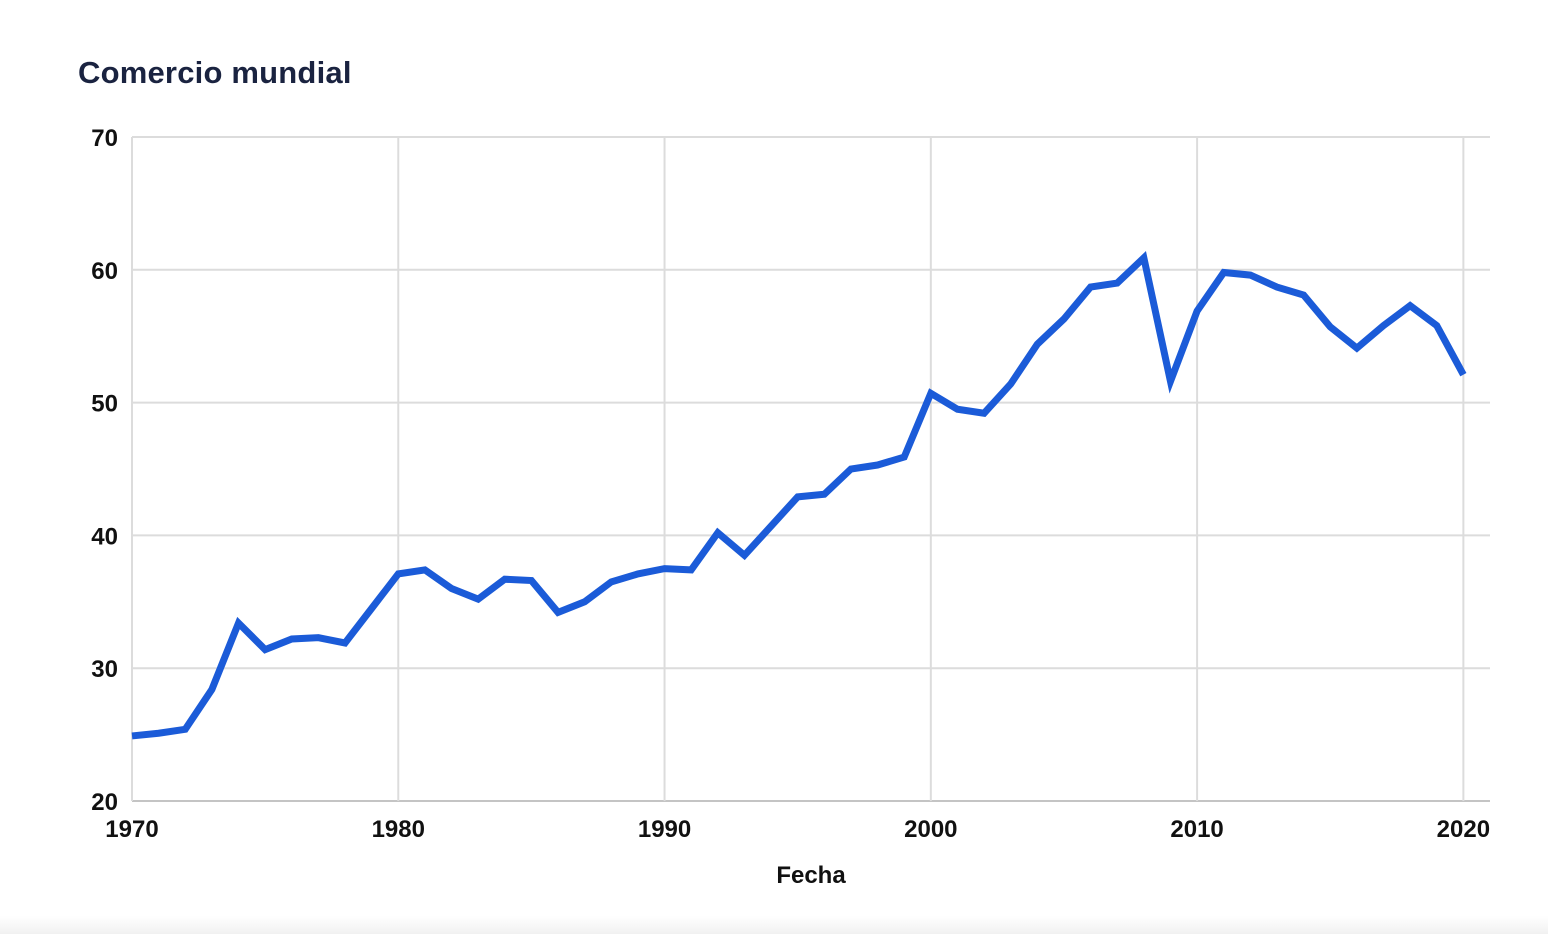 The image size is (1548, 934). What do you see at coordinates (930, 829) in the screenshot?
I see `x-tick-label: 2000` at bounding box center [930, 829].